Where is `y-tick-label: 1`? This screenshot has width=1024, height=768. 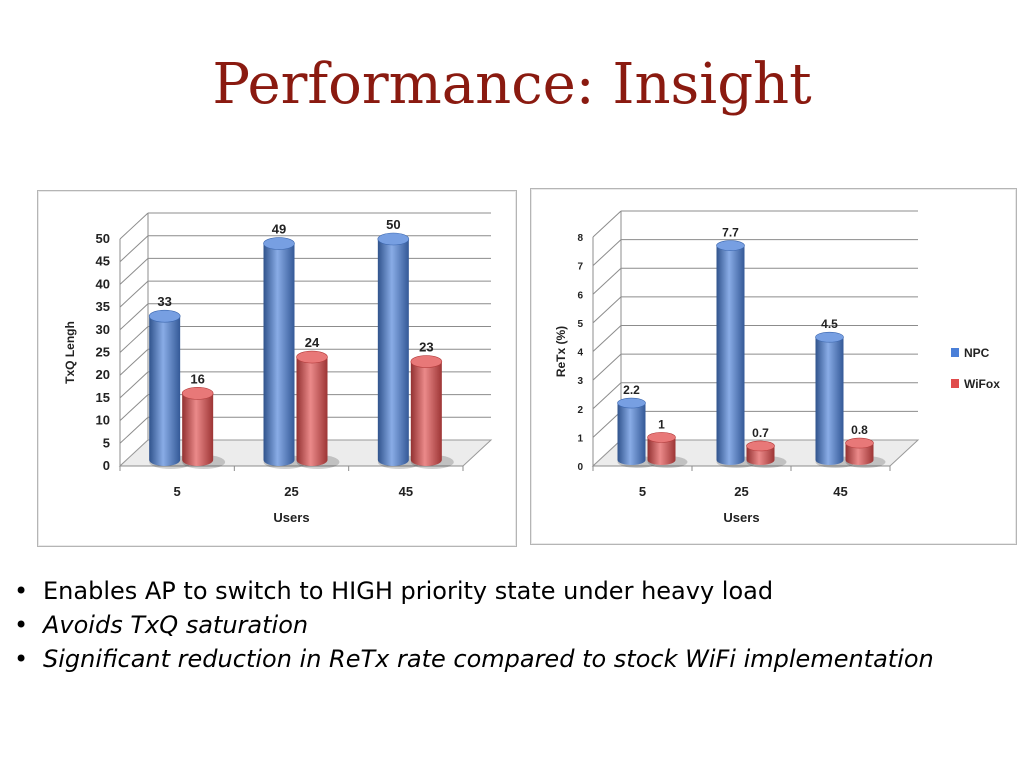 y-tick-label: 1 is located at coordinates (580, 438).